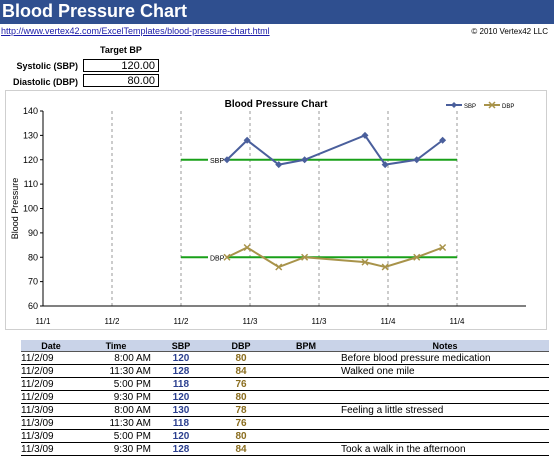  Describe the element at coordinates (181, 346) in the screenshot. I see `header-sbp: SBP` at that location.